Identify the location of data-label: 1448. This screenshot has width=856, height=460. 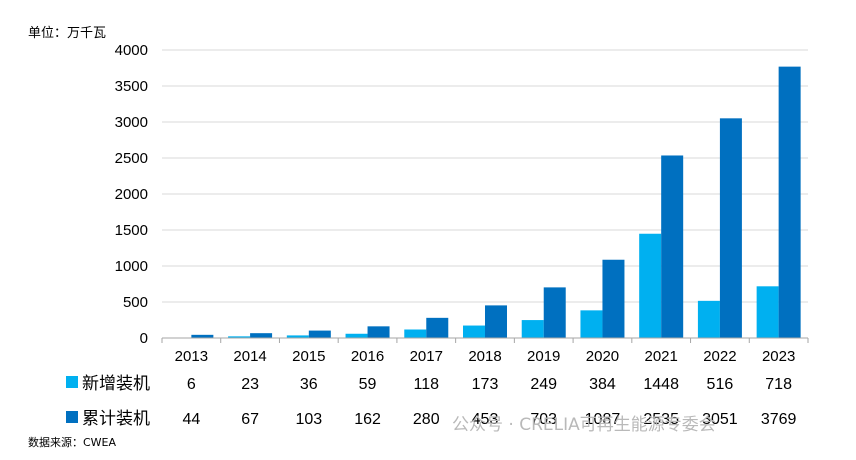
(661, 384).